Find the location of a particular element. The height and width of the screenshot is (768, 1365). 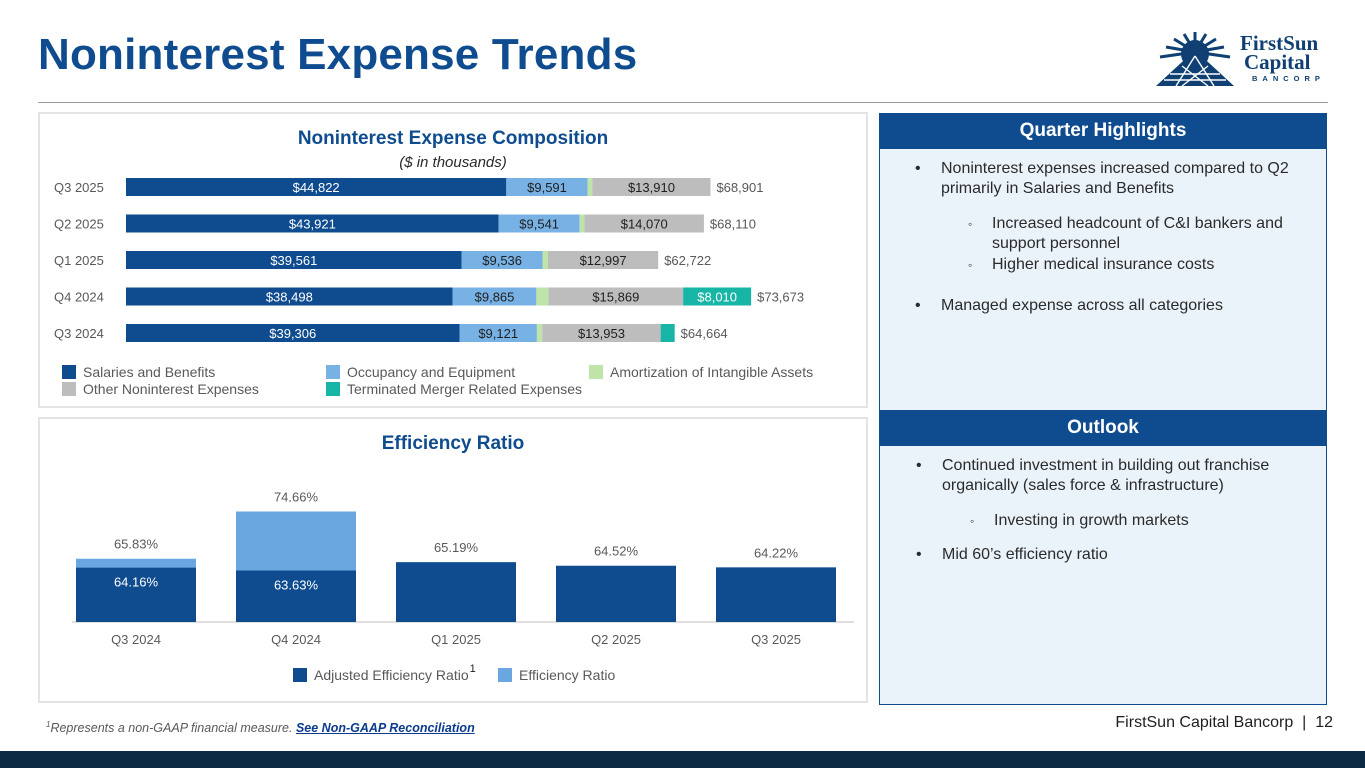

x-tick-label: Q1 2025 is located at coordinates (456, 639).